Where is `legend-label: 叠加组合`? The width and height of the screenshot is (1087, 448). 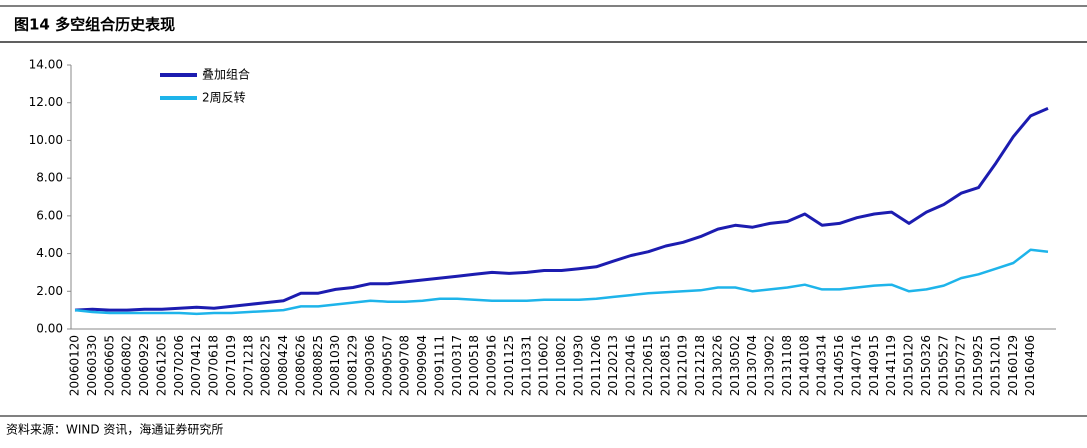 legend-label: 叠加组合 is located at coordinates (226, 74).